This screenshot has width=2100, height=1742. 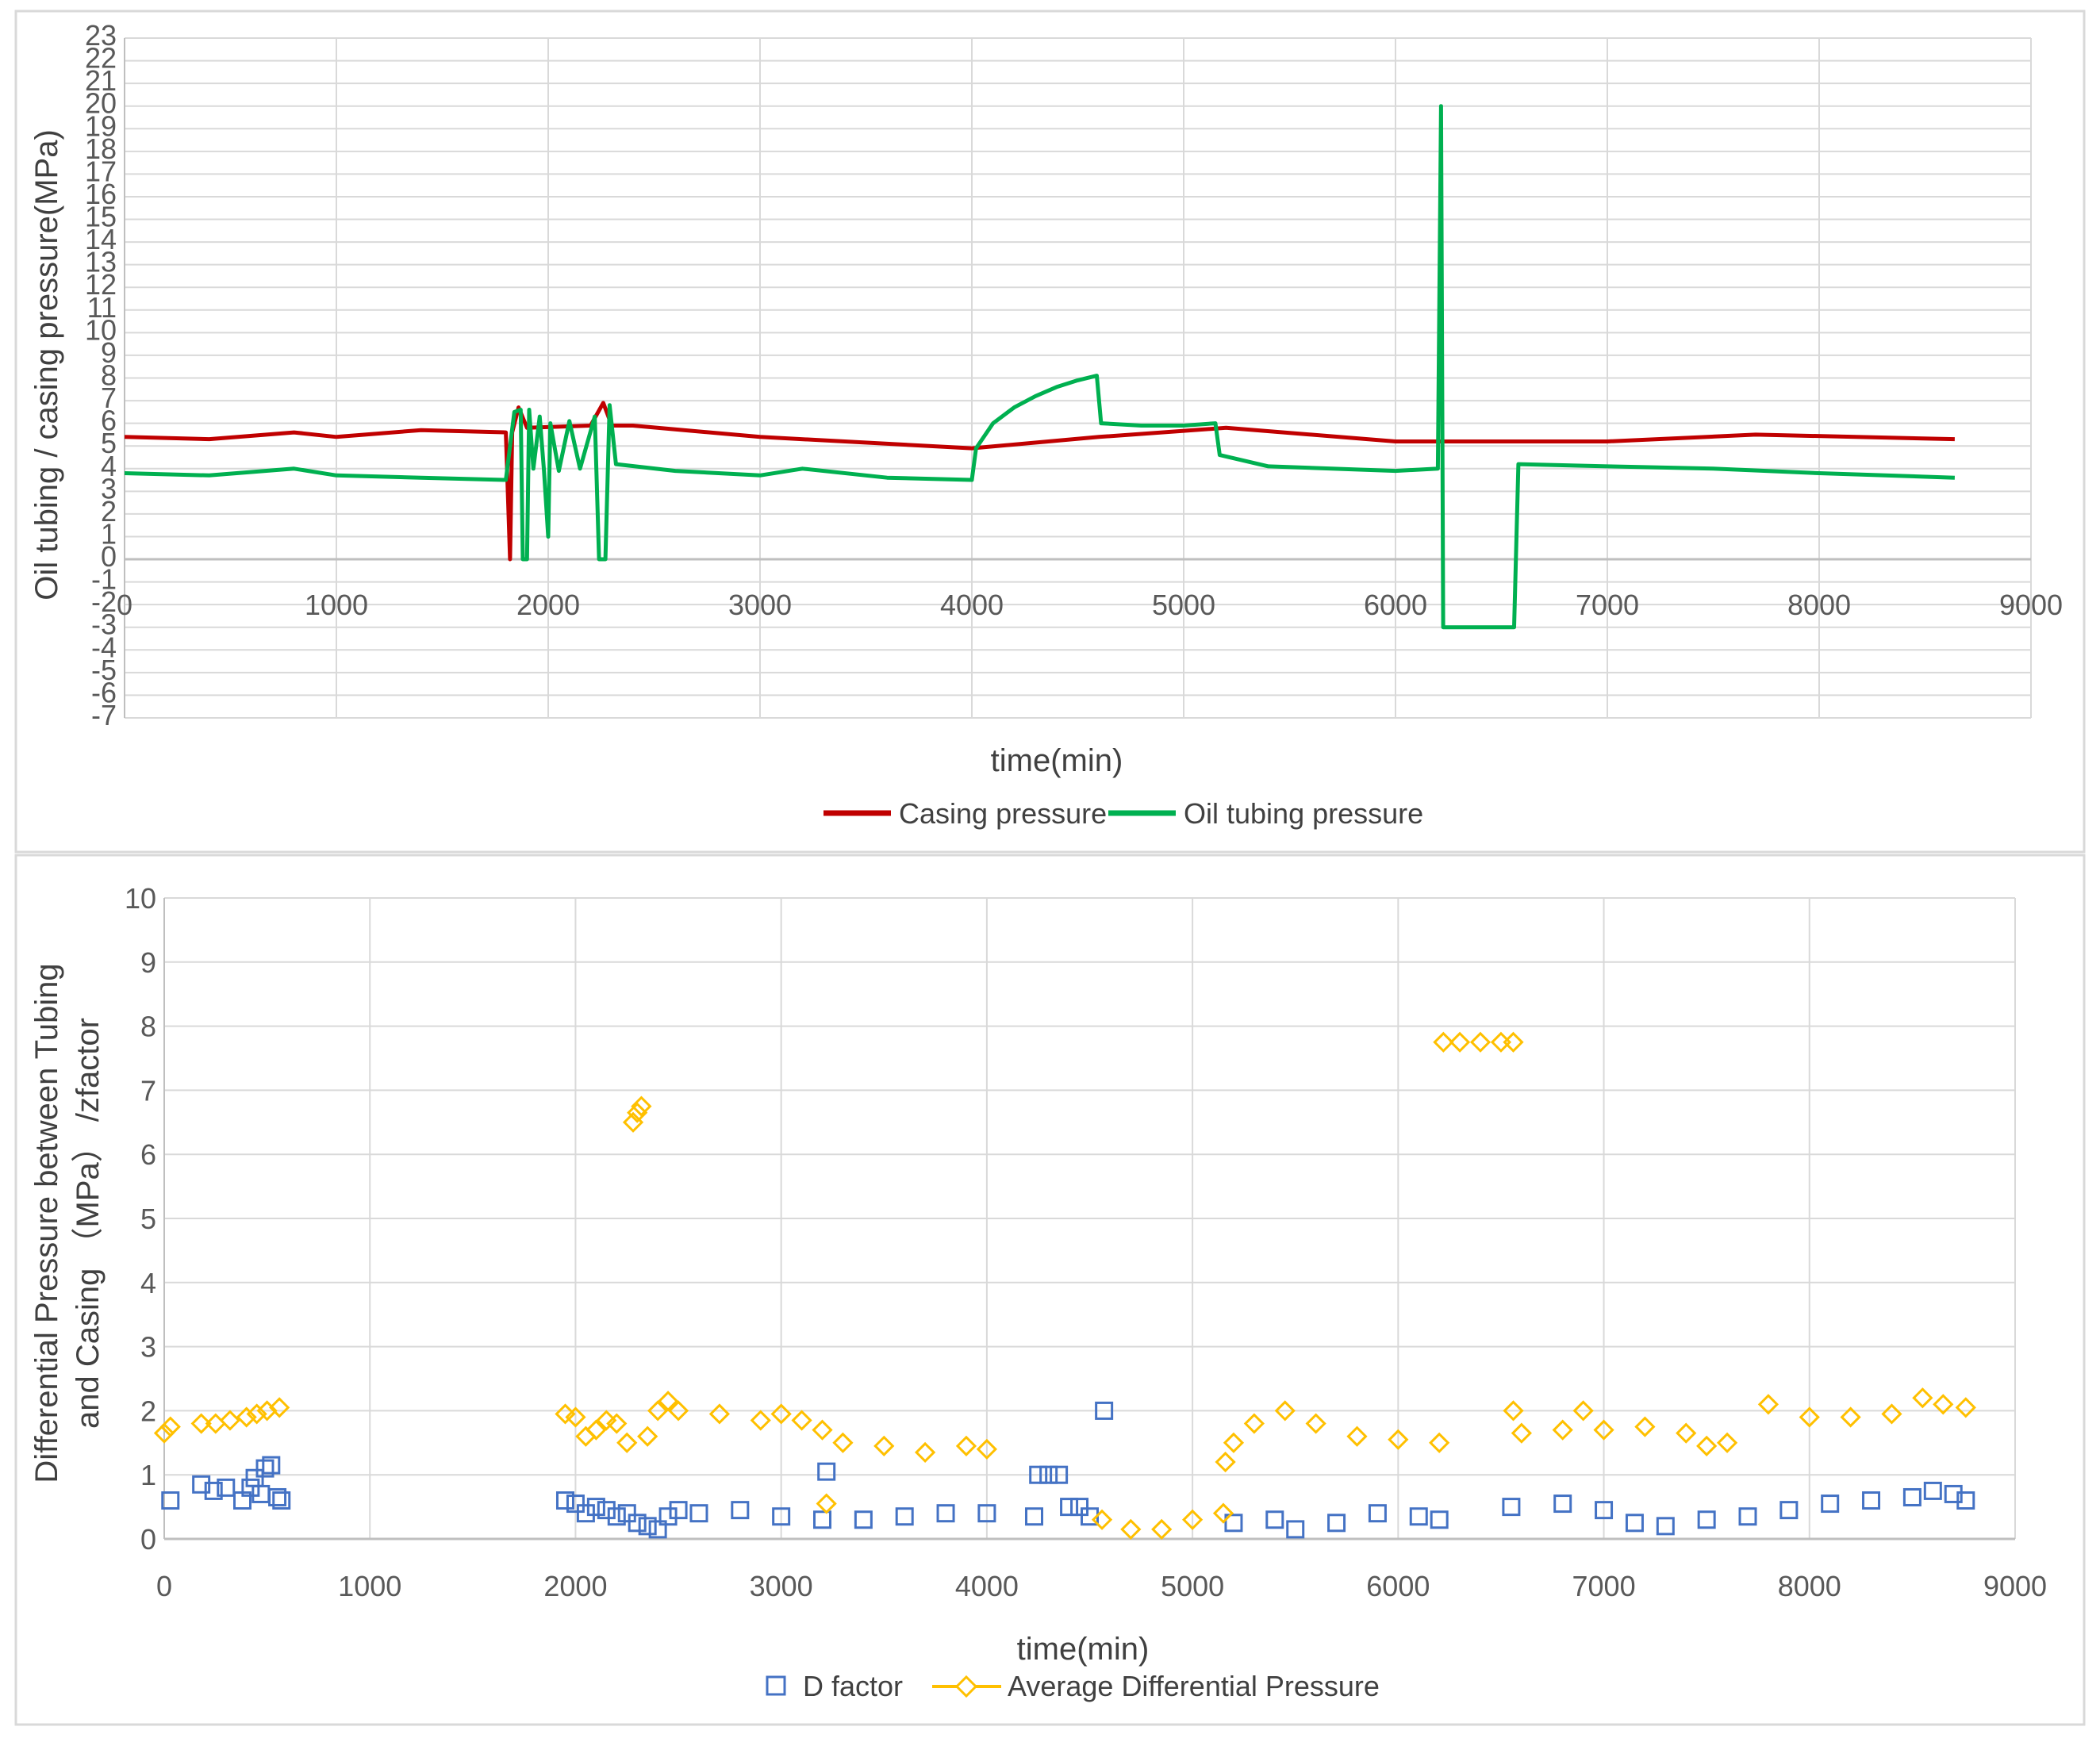 I want to click on legend-avgdp-marker, so click(x=966, y=1686).